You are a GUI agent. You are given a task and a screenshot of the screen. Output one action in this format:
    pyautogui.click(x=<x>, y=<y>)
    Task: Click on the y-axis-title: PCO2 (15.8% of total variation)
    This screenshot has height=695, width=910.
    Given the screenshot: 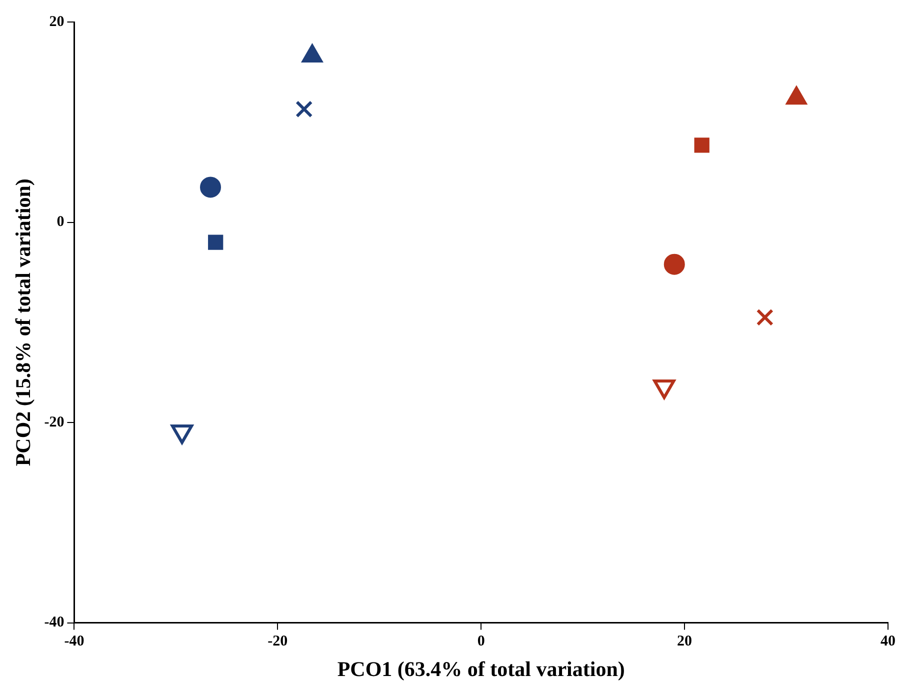 What is the action you would take?
    pyautogui.click(x=23, y=322)
    